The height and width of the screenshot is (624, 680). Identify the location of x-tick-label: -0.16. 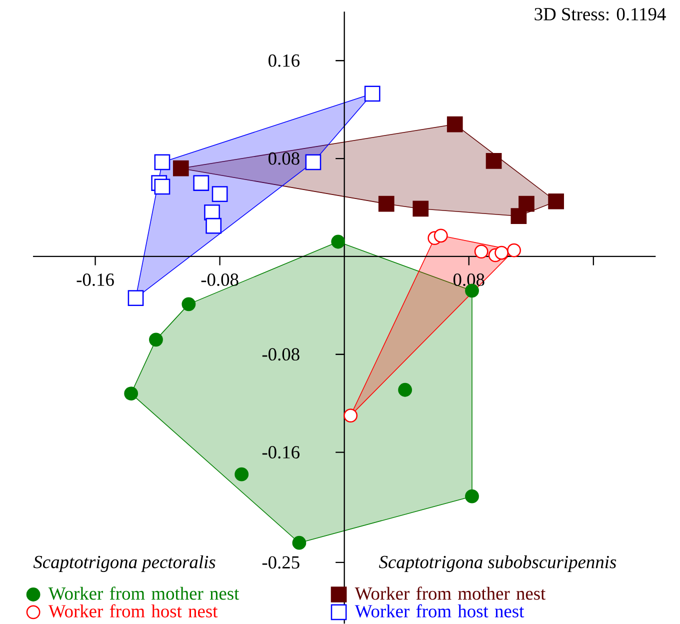
(95, 279).